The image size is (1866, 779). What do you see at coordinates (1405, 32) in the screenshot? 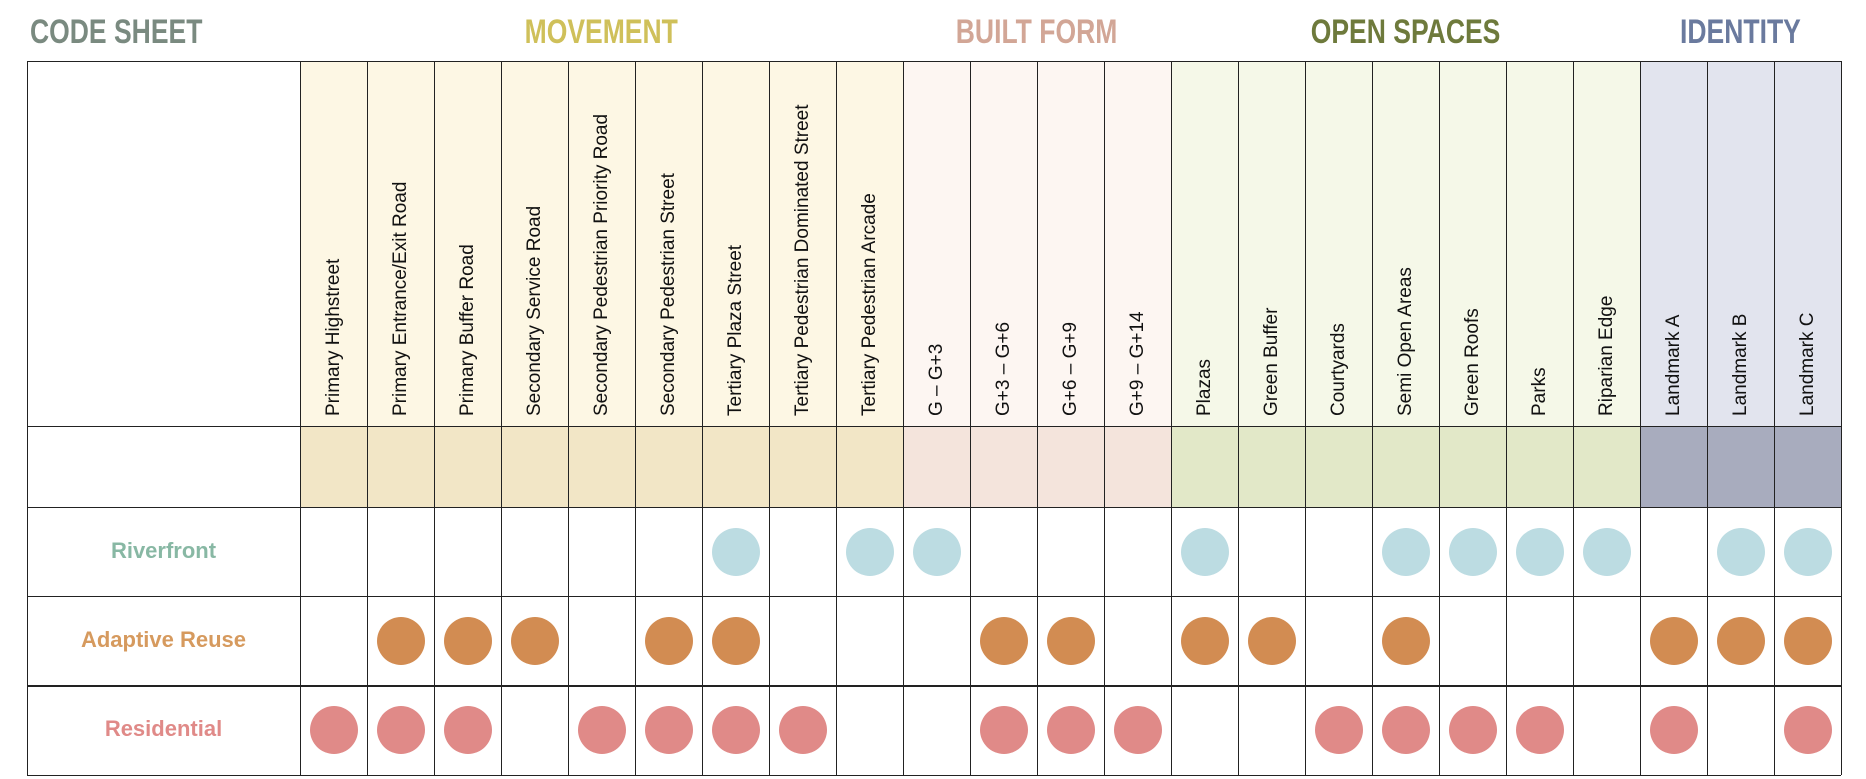
I see `category-heading-text: OPEN SPACES` at bounding box center [1405, 32].